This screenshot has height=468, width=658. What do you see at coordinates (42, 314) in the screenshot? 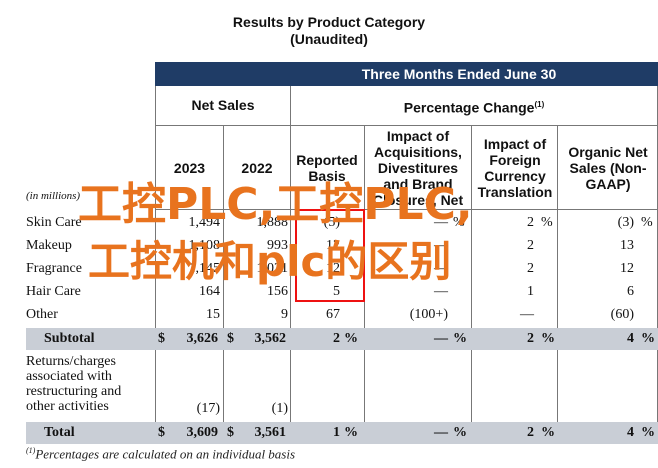
I see `row-label: Other` at bounding box center [42, 314].